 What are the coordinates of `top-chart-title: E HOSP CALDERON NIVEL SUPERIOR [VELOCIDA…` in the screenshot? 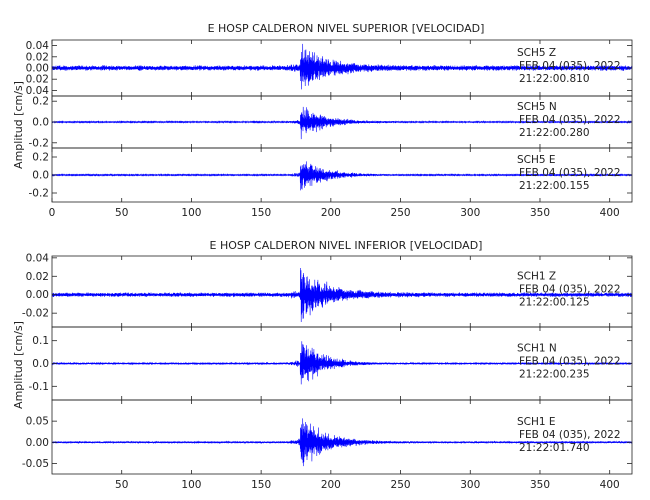 It's located at (346, 28).